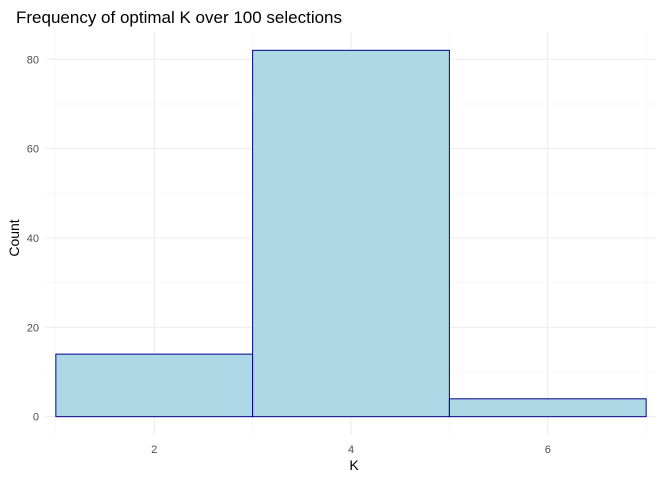 The height and width of the screenshot is (480, 672). I want to click on x-tick-label-2: 6, so click(548, 450).